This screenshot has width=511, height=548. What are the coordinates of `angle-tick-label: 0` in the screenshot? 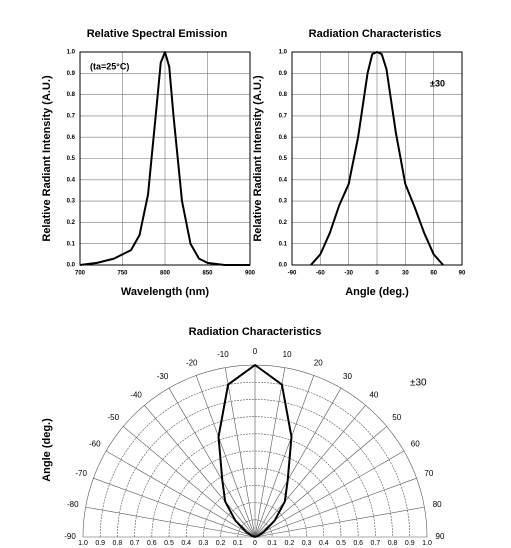 It's located at (255, 351).